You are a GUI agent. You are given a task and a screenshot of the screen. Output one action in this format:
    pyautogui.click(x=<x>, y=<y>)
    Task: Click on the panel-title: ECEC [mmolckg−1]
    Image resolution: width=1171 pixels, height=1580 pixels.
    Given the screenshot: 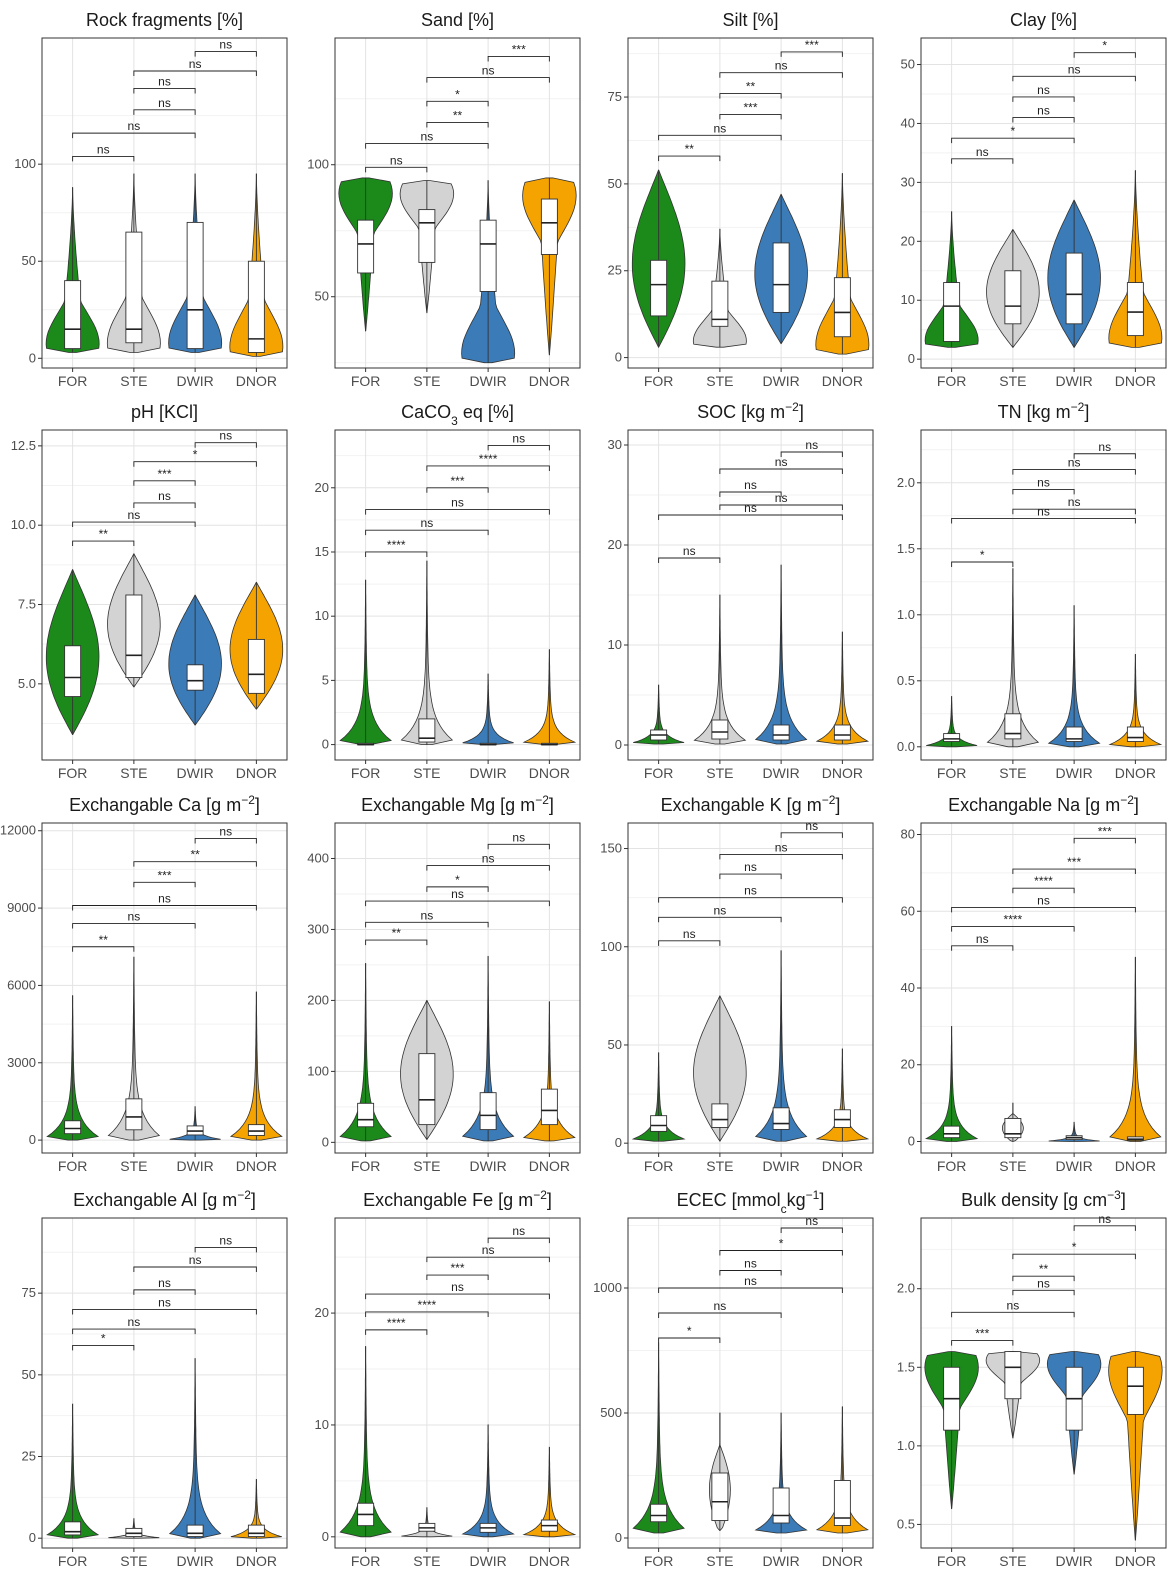 What is the action you would take?
    pyautogui.click(x=751, y=1202)
    